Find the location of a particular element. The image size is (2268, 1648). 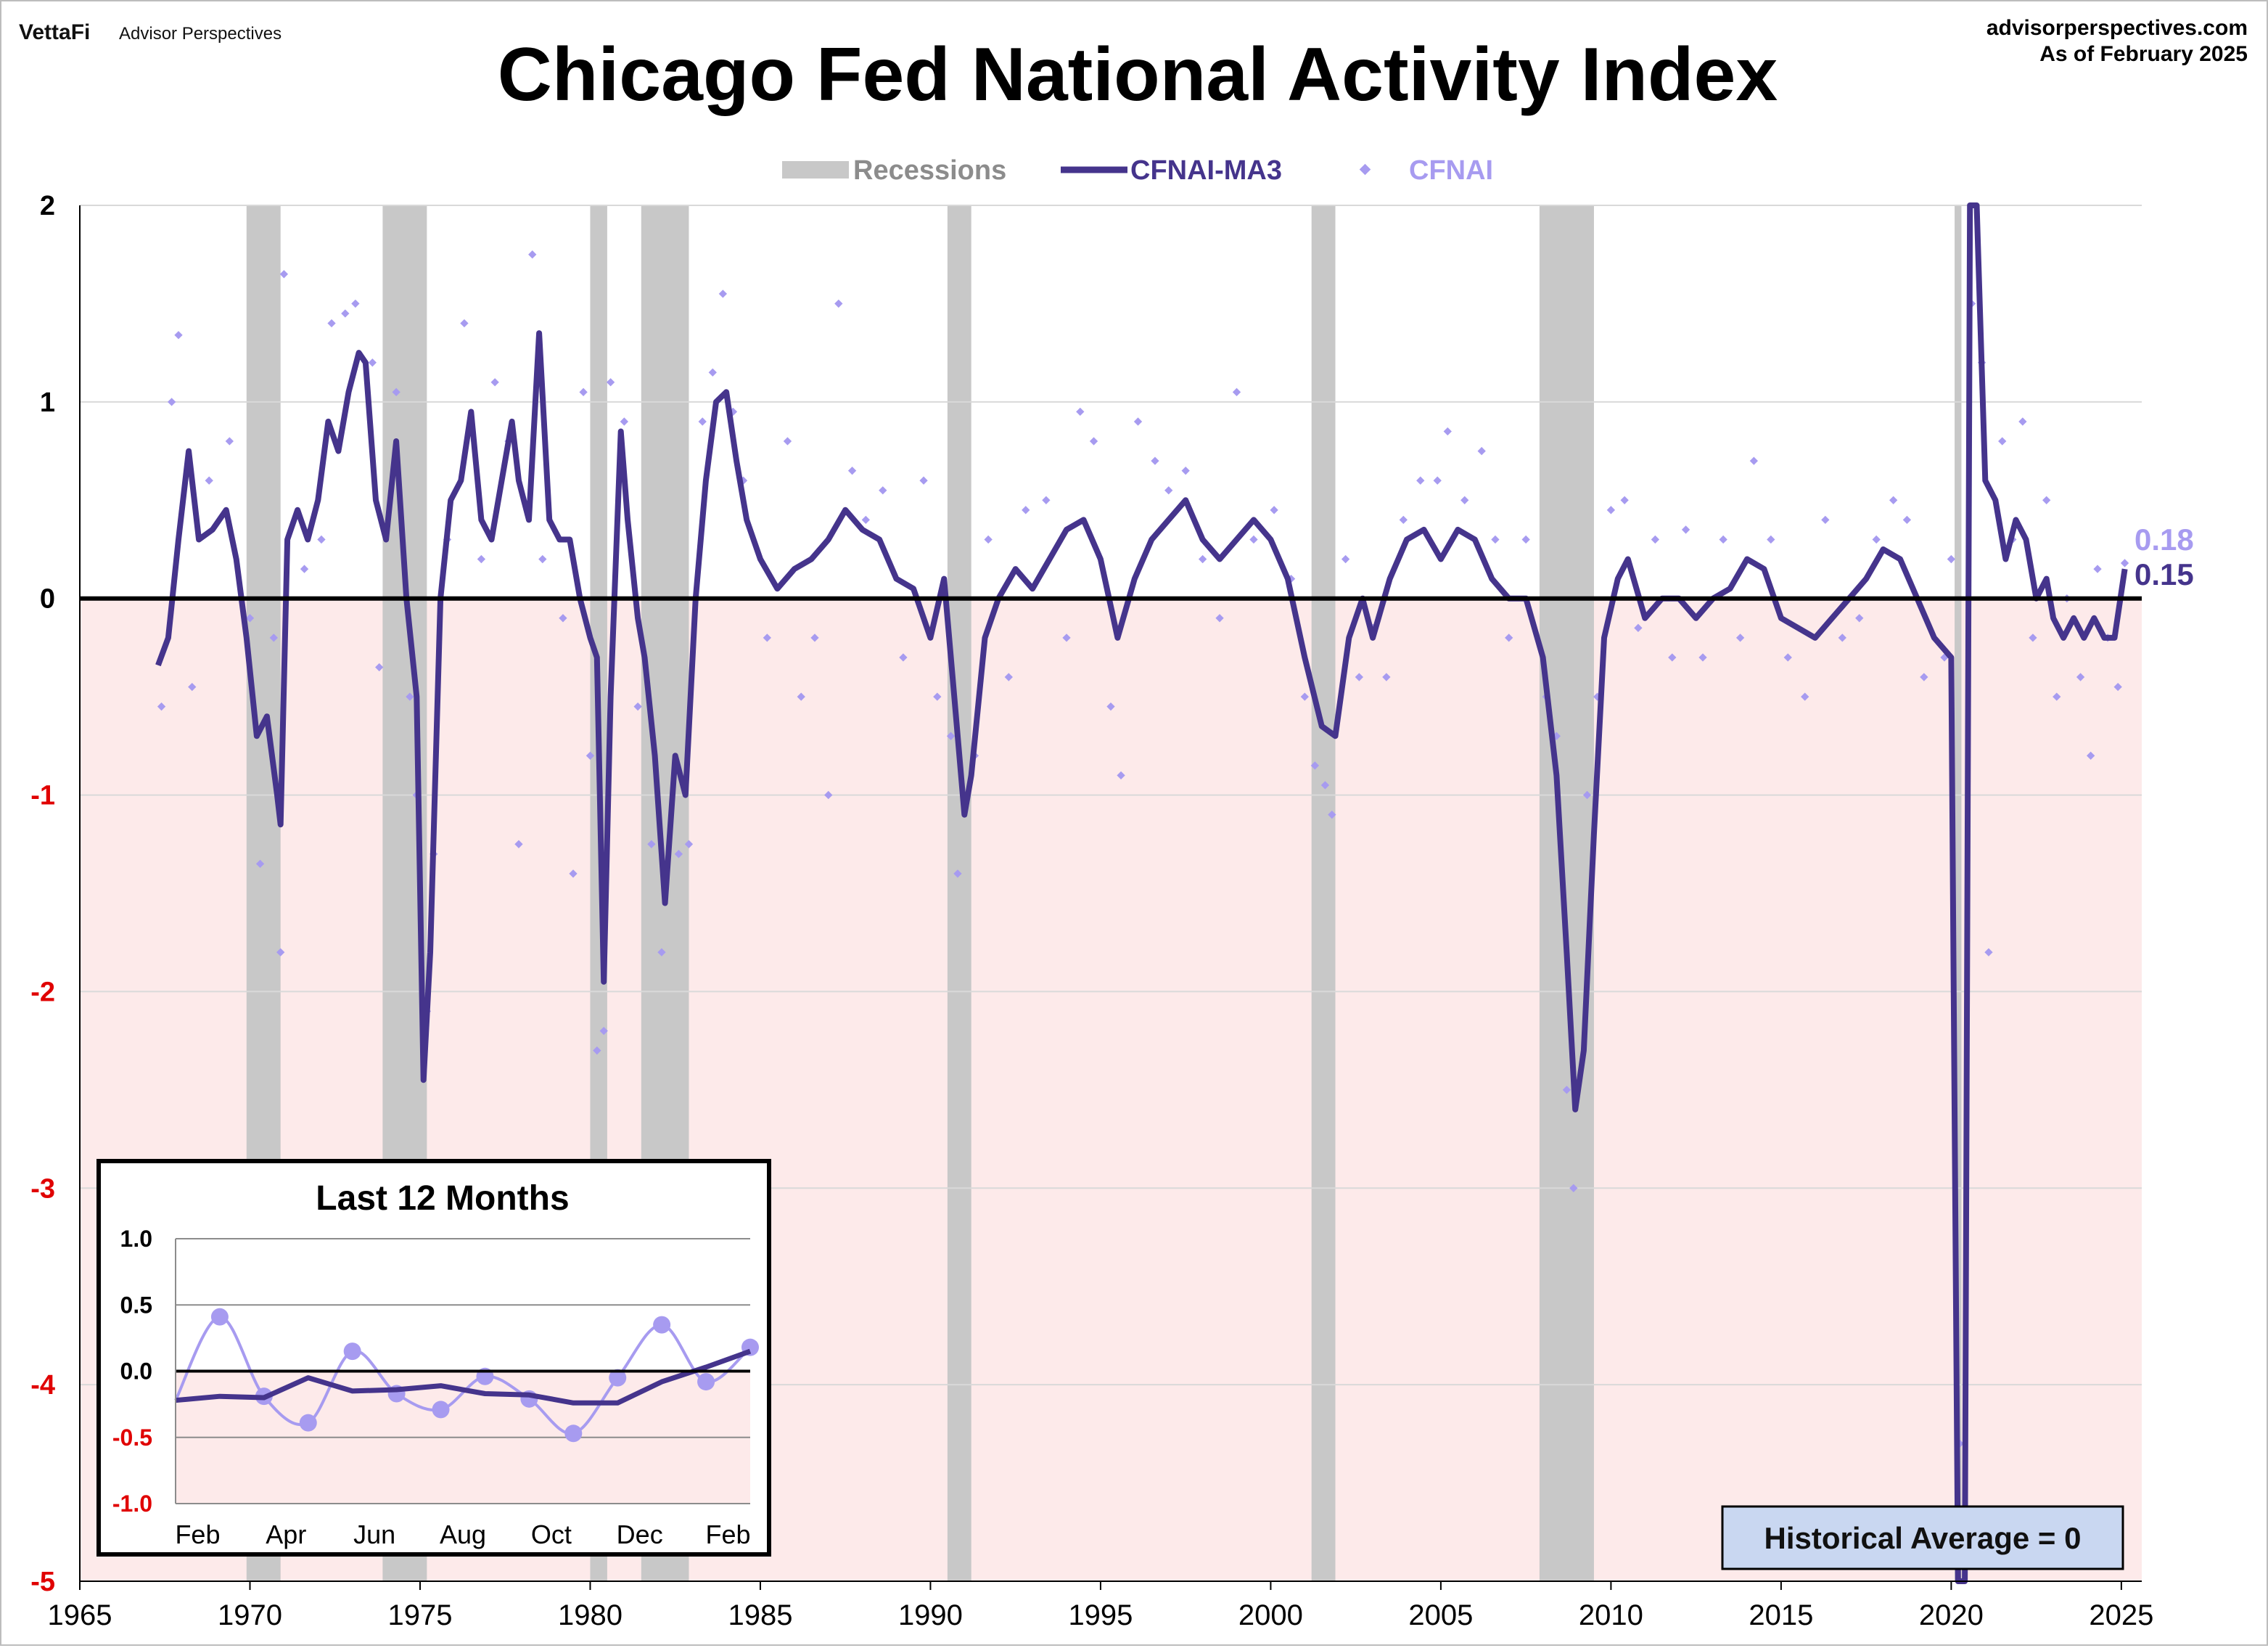

legend-recessions-label: Recessions is located at coordinates (930, 171).